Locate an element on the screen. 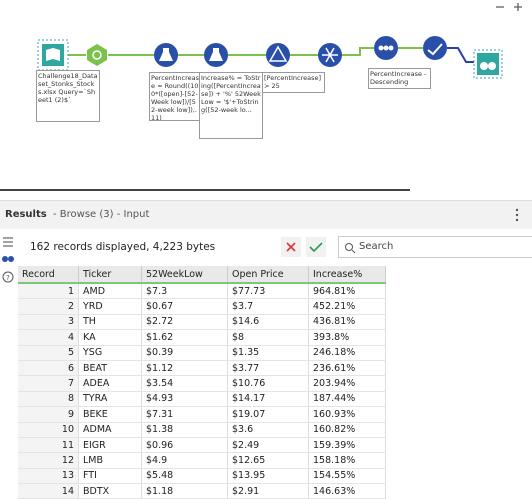 This screenshot has height=500, width=532. search-icon is located at coordinates (350, 248).